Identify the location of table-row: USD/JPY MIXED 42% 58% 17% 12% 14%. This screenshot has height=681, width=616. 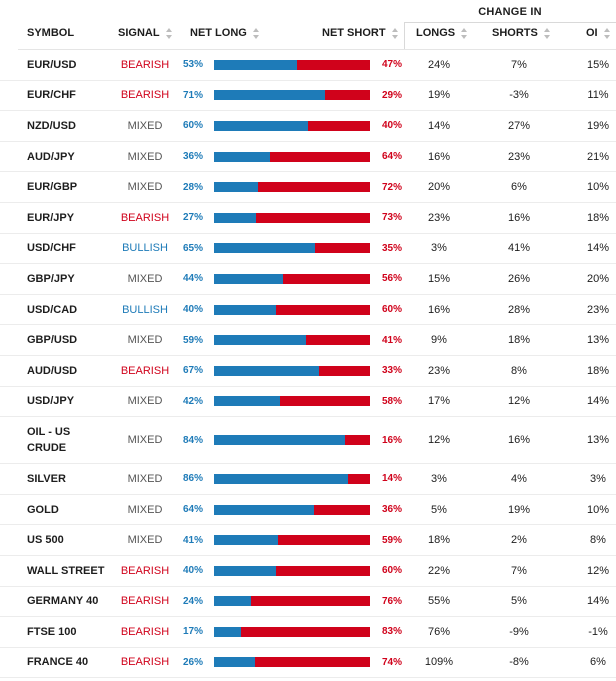
(308, 402).